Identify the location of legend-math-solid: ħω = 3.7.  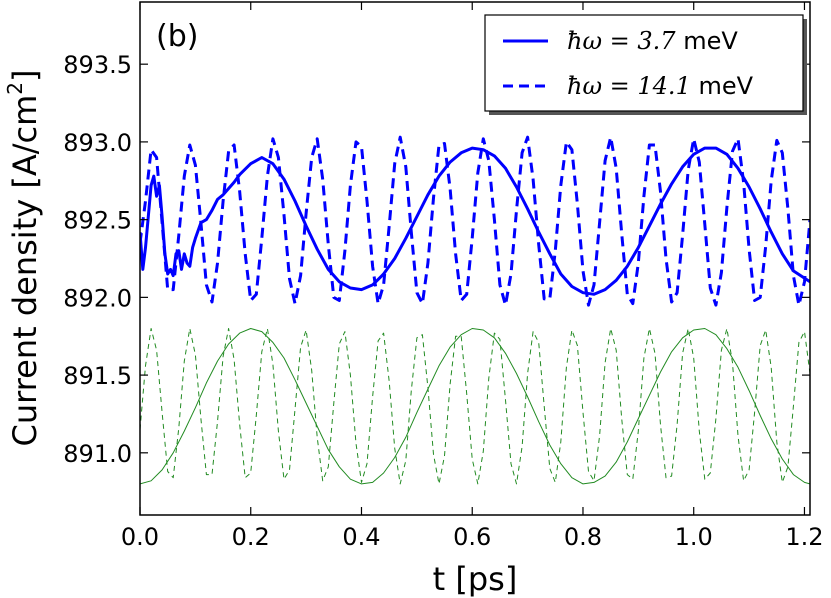
(621, 41).